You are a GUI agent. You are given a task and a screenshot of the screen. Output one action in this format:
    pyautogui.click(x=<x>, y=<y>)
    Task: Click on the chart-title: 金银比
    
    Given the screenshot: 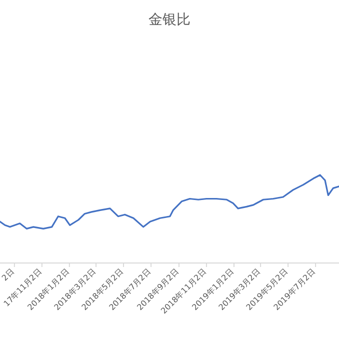 What is the action you would take?
    pyautogui.click(x=169, y=20)
    